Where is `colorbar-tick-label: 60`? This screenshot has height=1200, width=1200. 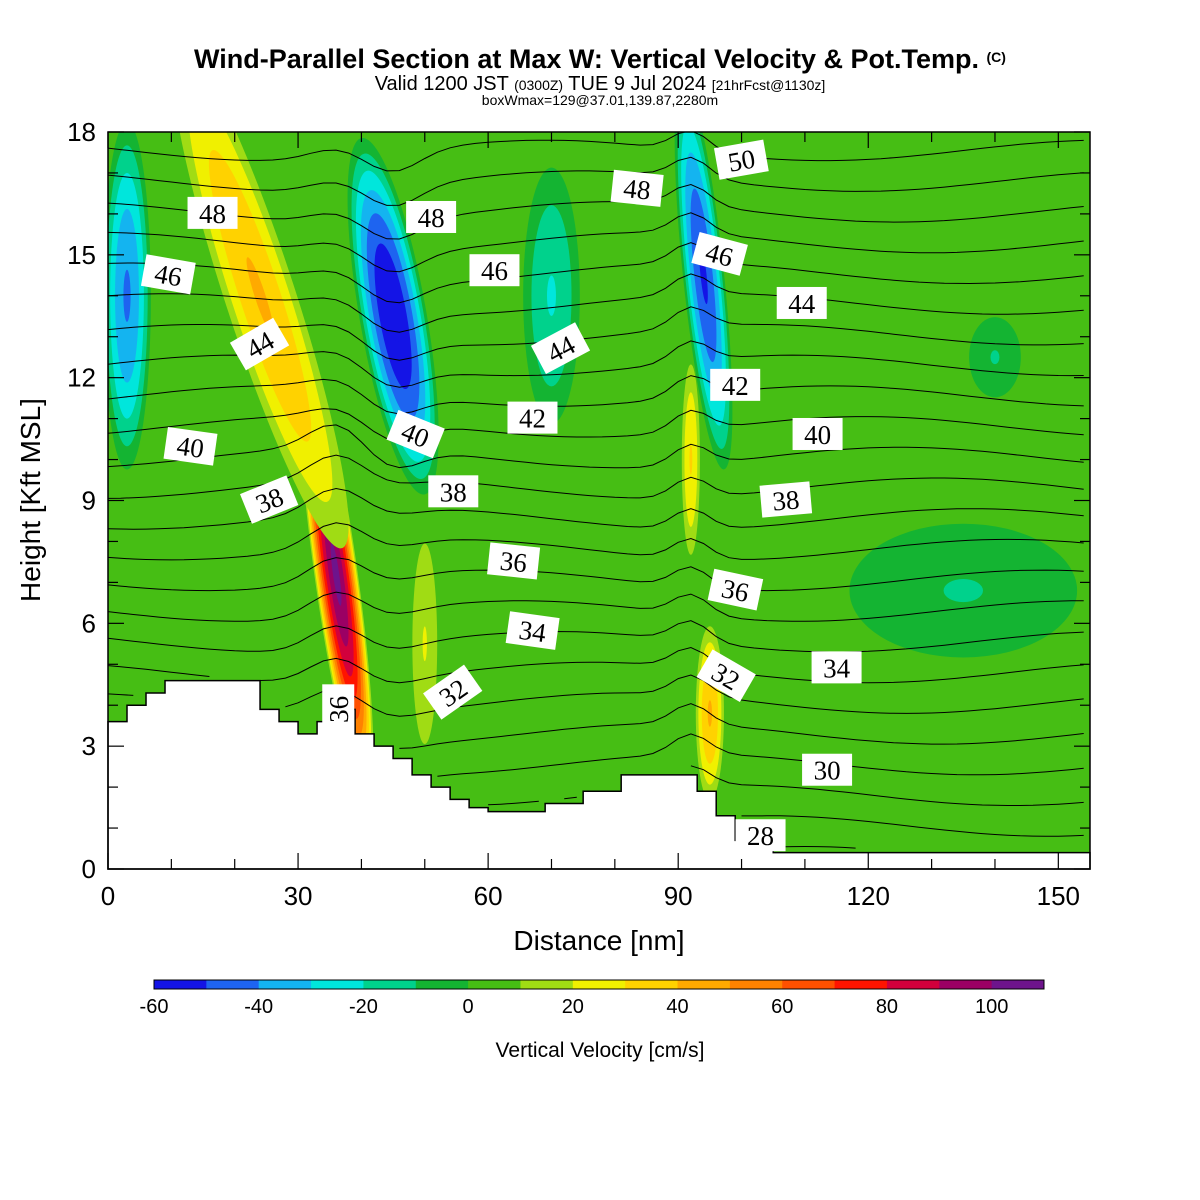
colorbar-tick-label: 60 is located at coordinates (782, 1007).